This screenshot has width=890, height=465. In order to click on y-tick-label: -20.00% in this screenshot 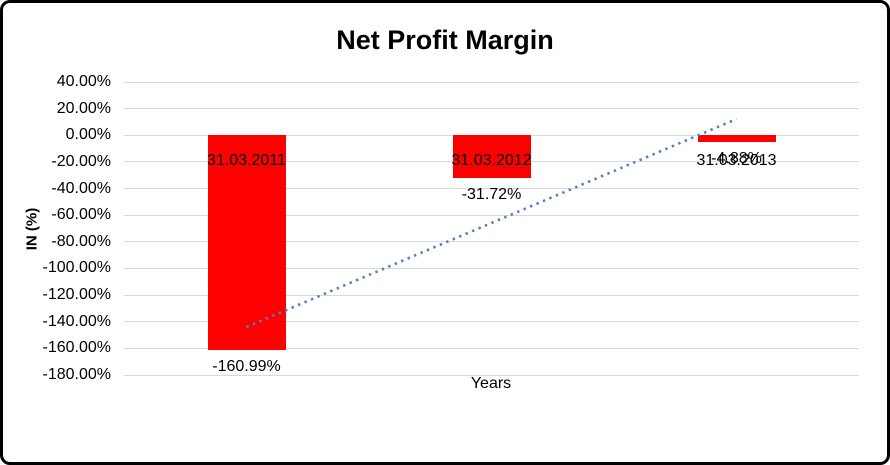, I will do `click(81, 161)`.